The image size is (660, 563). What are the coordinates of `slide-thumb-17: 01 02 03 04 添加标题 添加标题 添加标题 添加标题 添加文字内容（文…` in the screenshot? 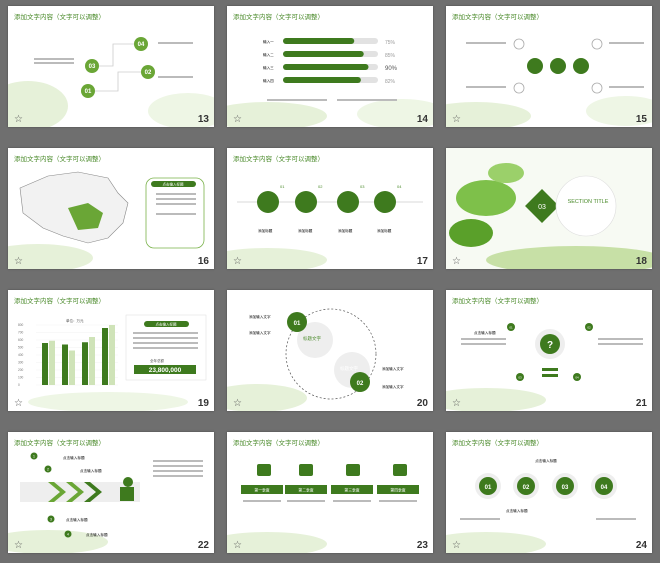 It's located at (330, 208).